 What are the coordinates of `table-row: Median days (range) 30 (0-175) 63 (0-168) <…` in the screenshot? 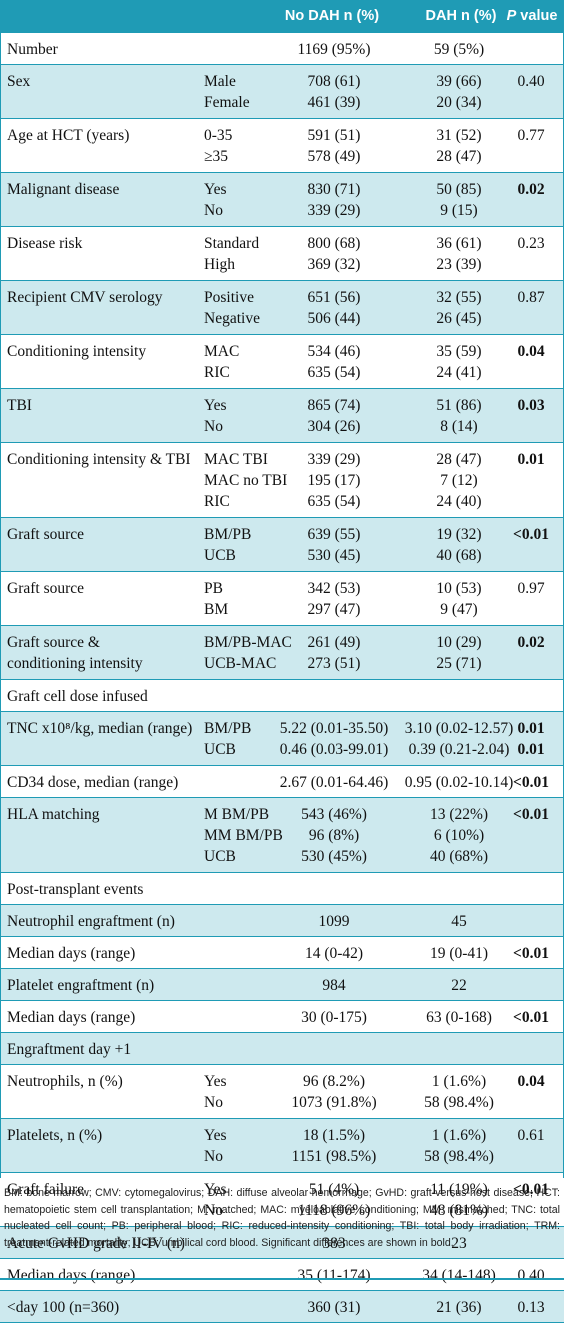 It's located at (282, 1017).